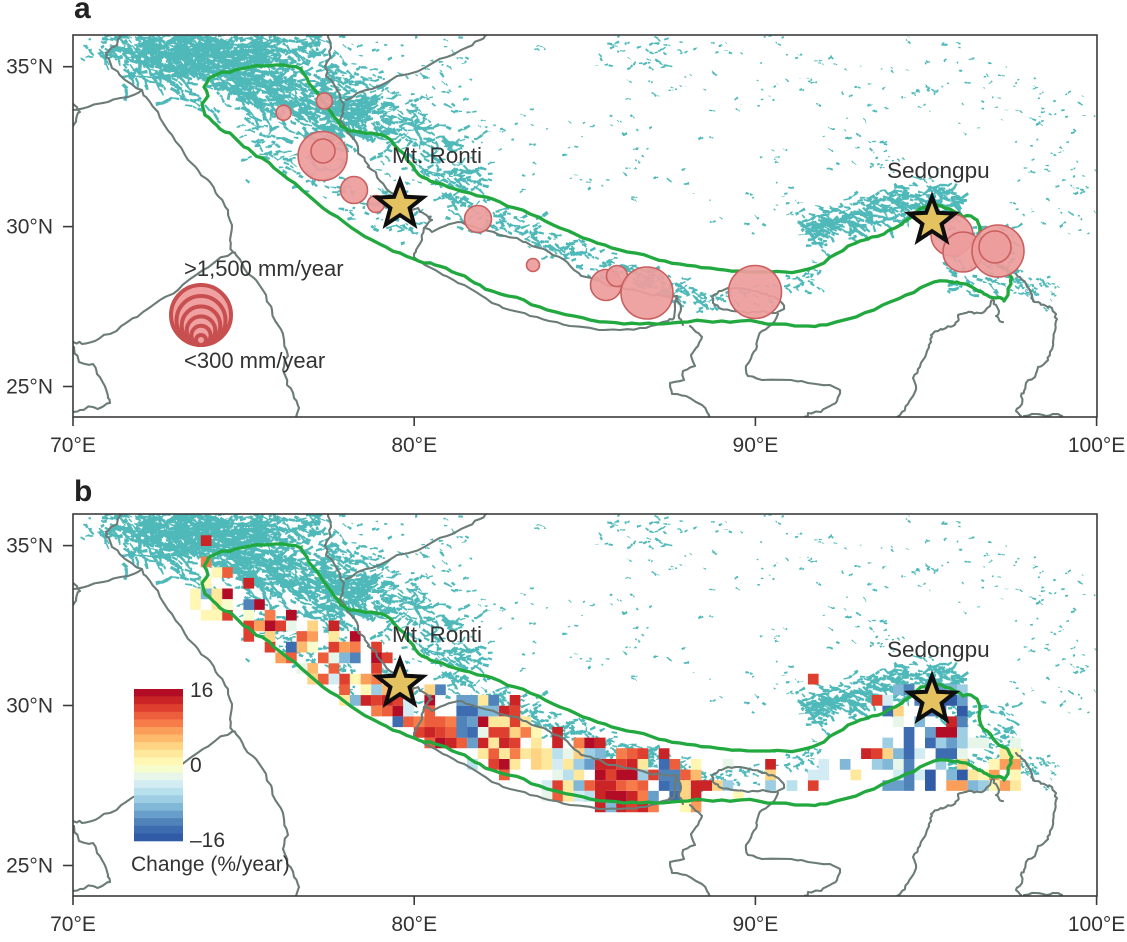  I want to click on svg-text: 0, so click(196, 765).